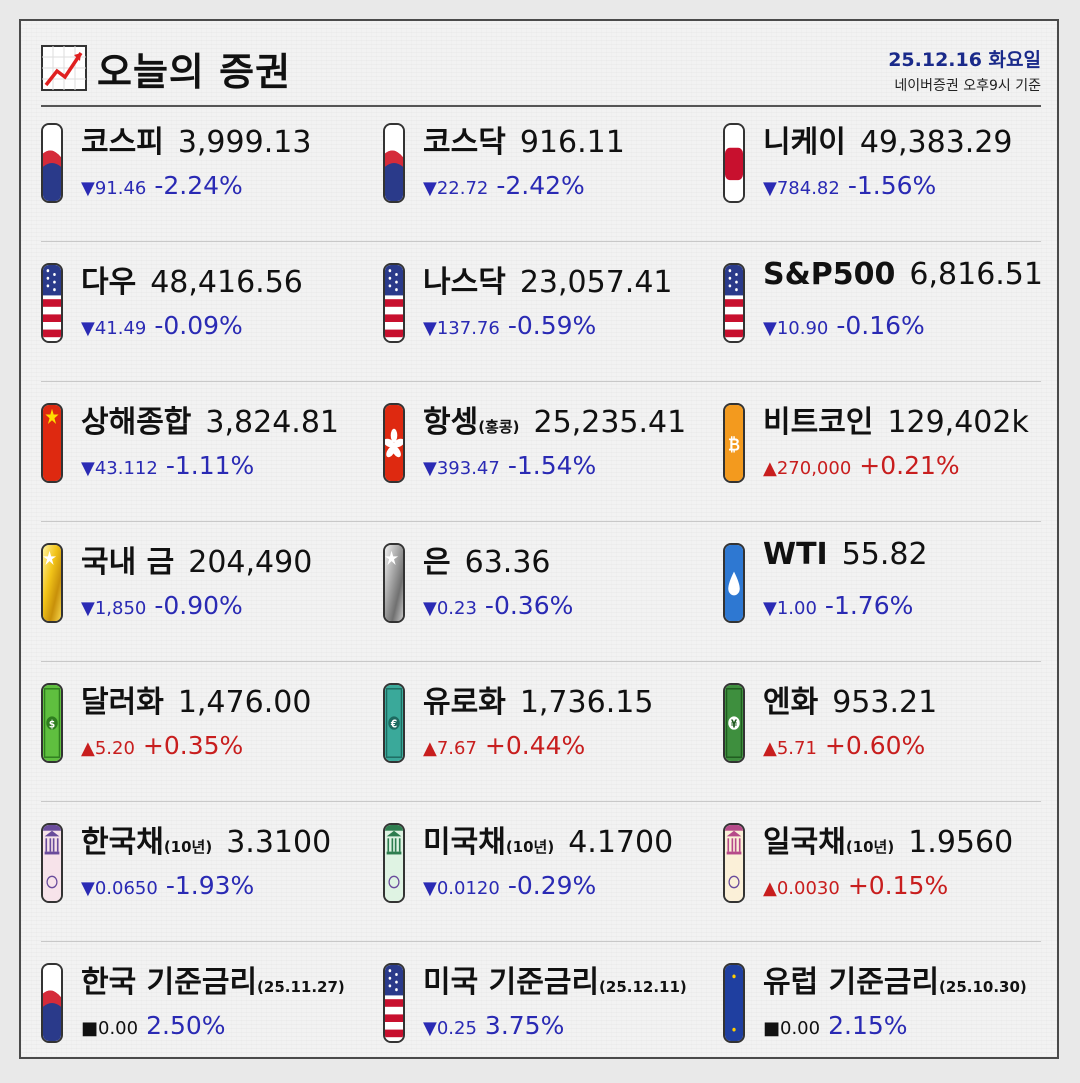 This screenshot has height=1083, width=1080. I want to click on market-item: 미국 기준금리(25.12.11) ▼0.25 3.75%, so click(553, 1023).